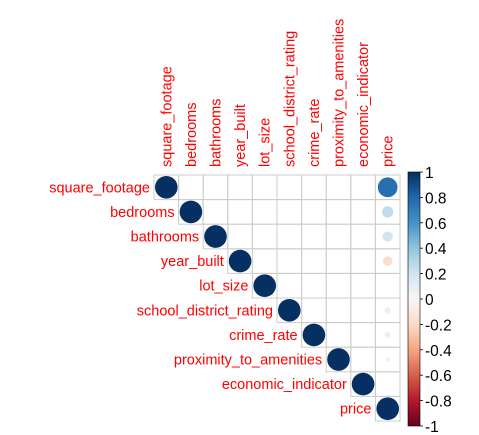 The image size is (479, 435). What do you see at coordinates (438, 402) in the screenshot?
I see `colorbar-tick-label: -0.8` at bounding box center [438, 402].